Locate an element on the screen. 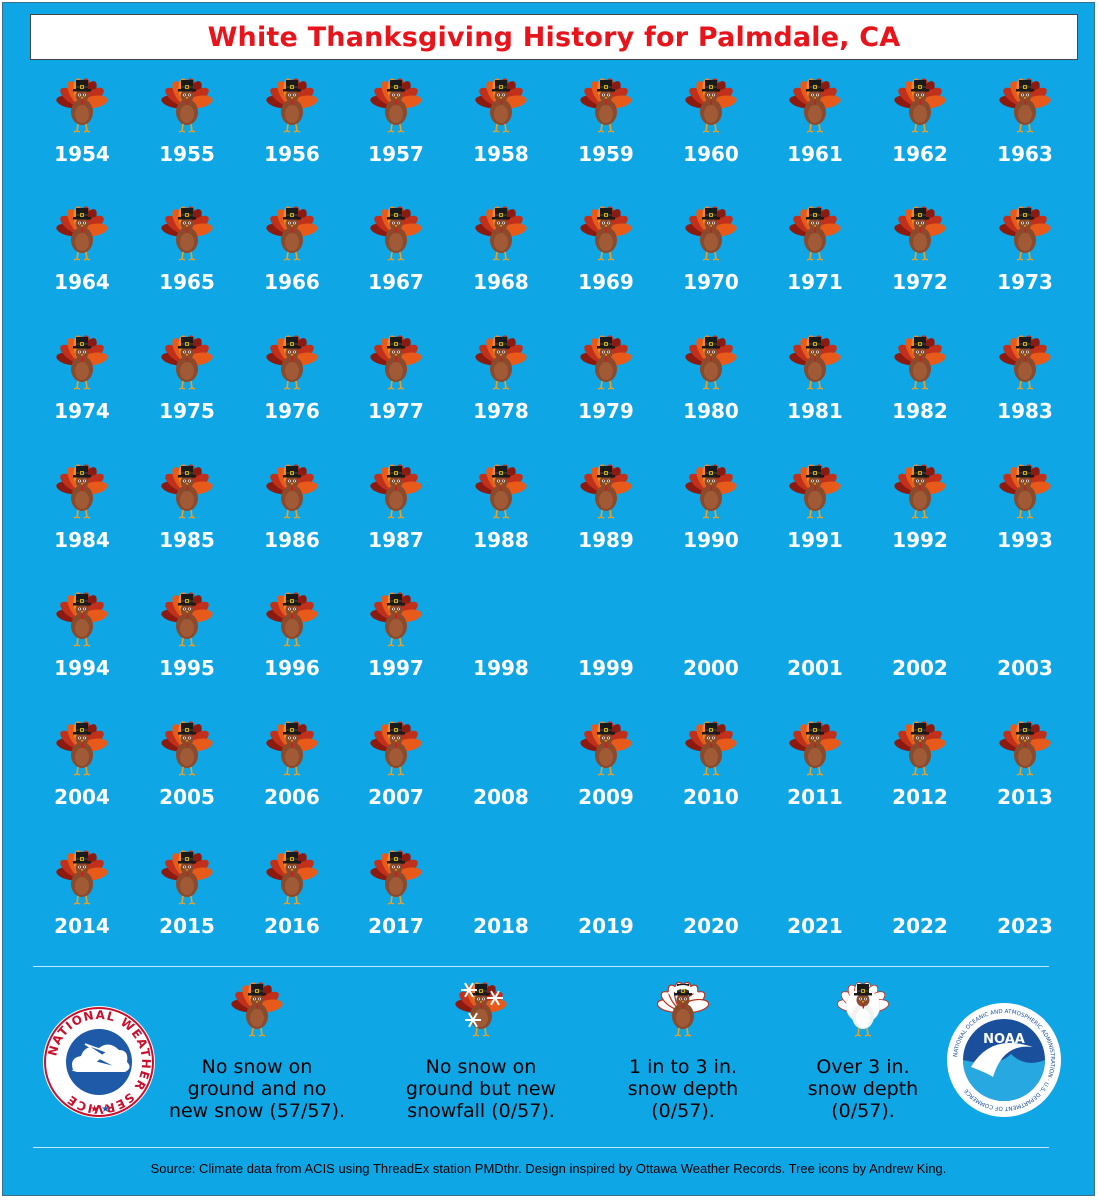 This screenshot has height=1200, width=1099. year-cell: 1959 is located at coordinates (606, 126).